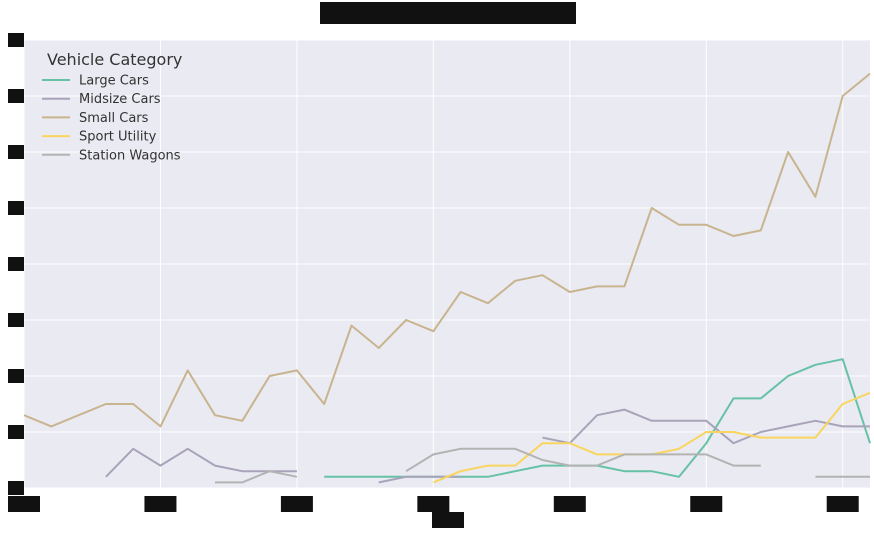  I want to click on legend-label-sport-utility: Sport Utility, so click(118, 137).